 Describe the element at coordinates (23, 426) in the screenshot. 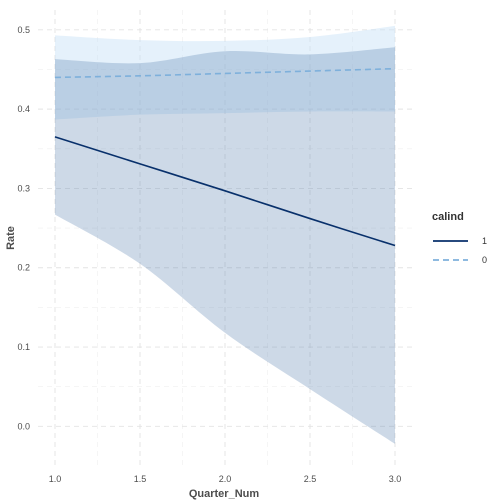

I see `y-tick-label: 0.0` at that location.